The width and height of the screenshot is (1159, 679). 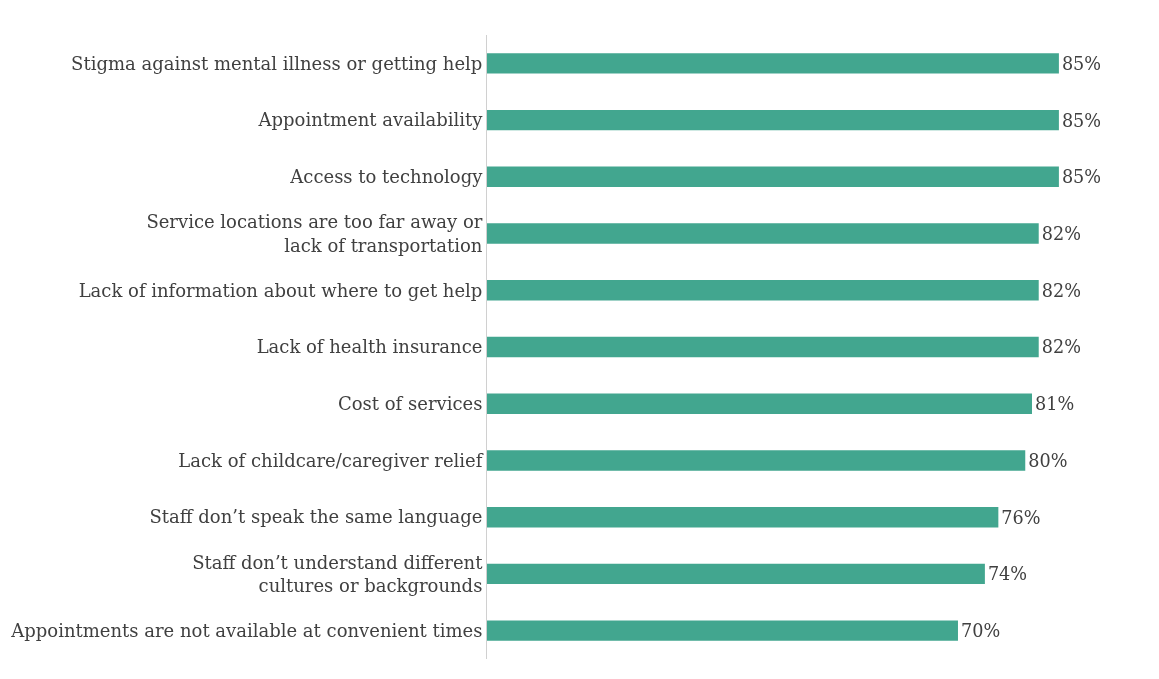 I want to click on data-label: 70%, so click(x=980, y=631).